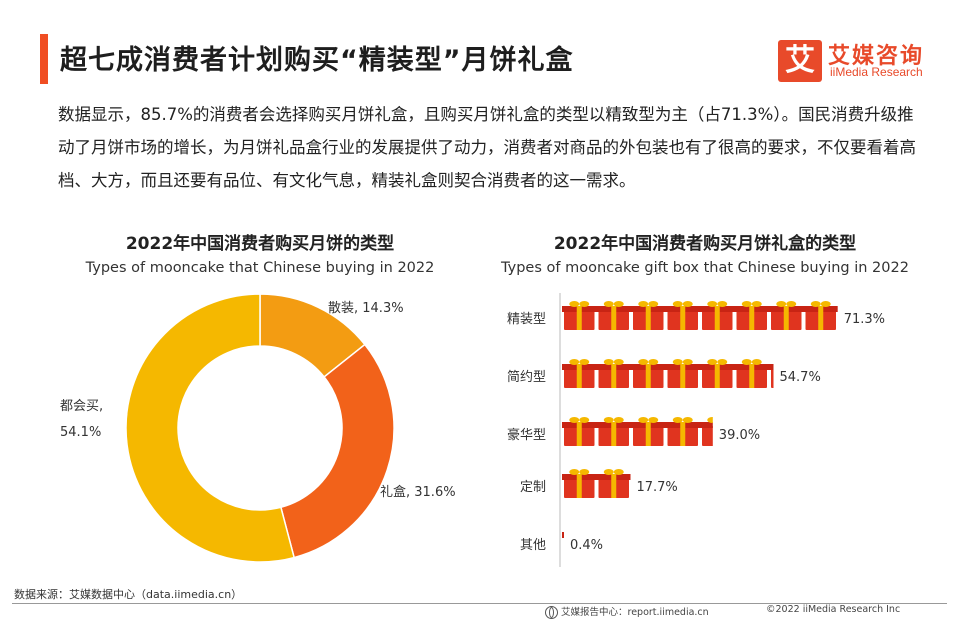  Describe the element at coordinates (551, 612) in the screenshot. I see `globe-icon` at that location.